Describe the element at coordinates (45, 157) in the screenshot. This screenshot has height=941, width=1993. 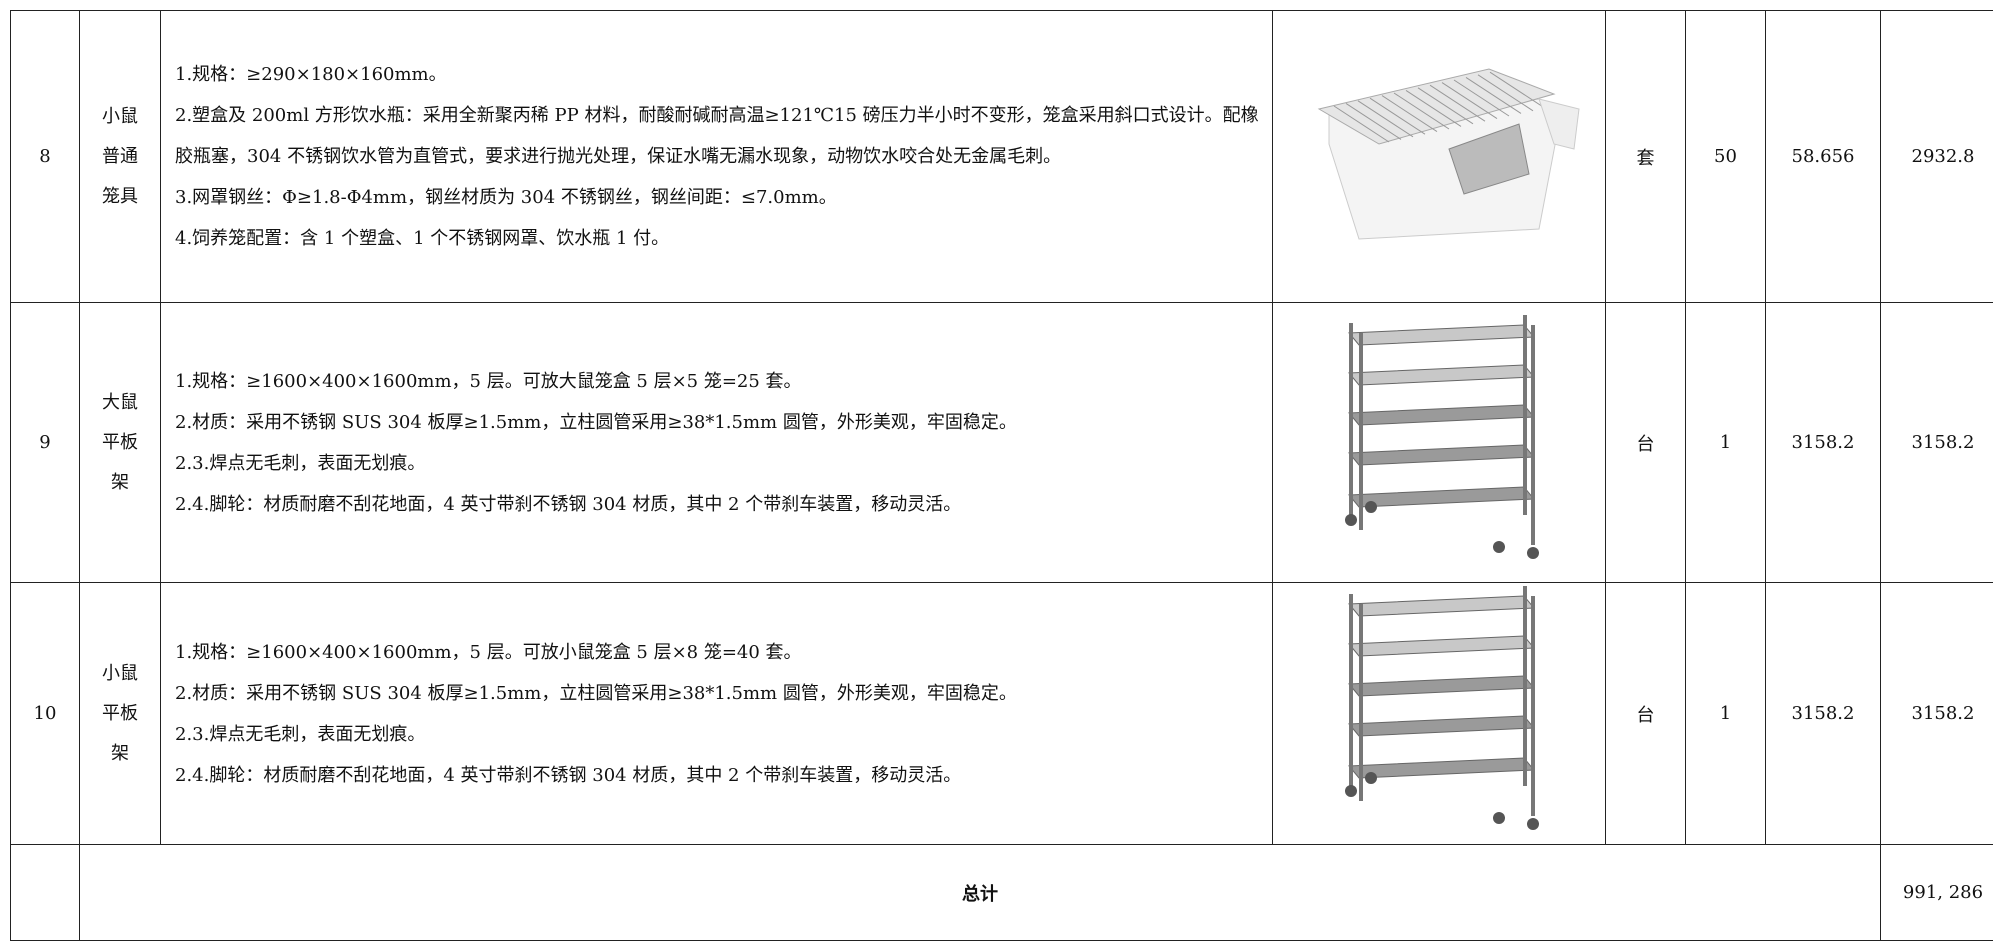
I see `item-no: 8` at that location.